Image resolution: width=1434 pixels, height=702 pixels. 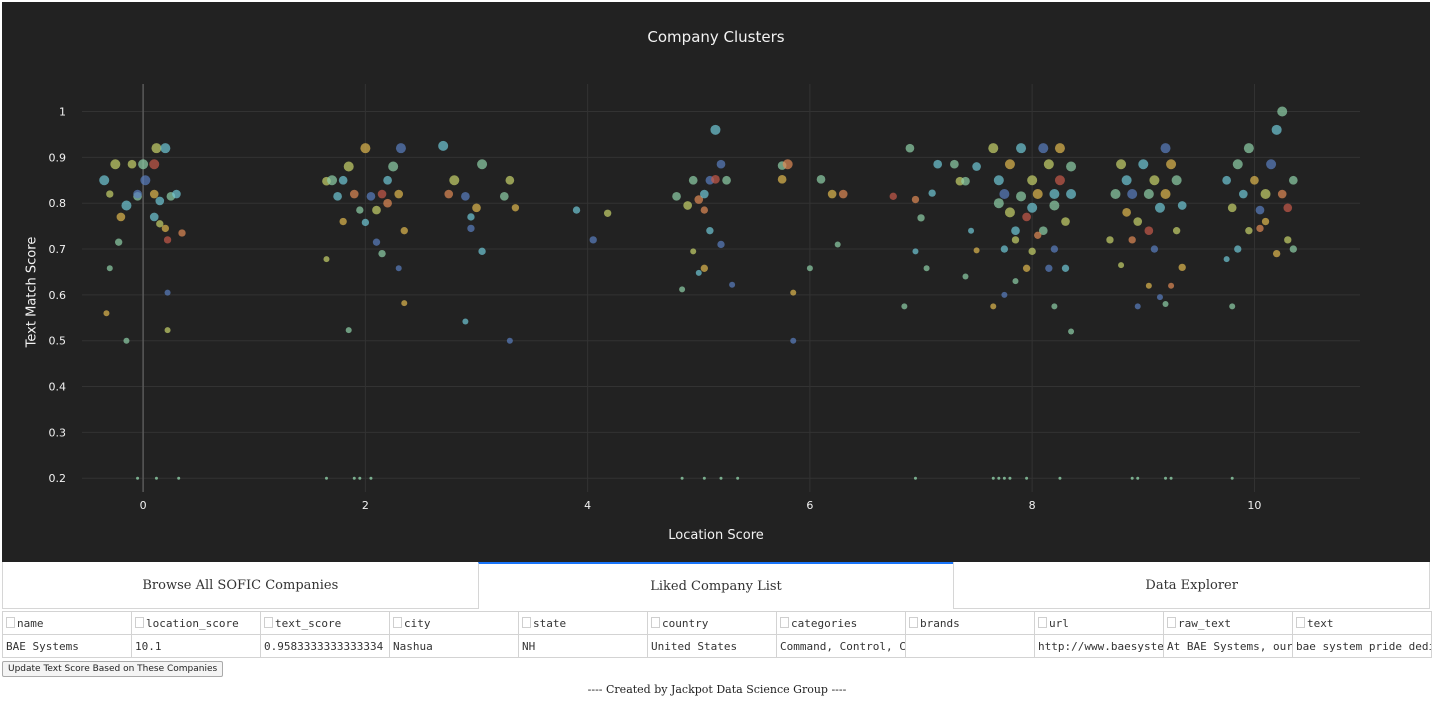 What do you see at coordinates (841, 623) in the screenshot?
I see `column-header-categories: categories` at bounding box center [841, 623].